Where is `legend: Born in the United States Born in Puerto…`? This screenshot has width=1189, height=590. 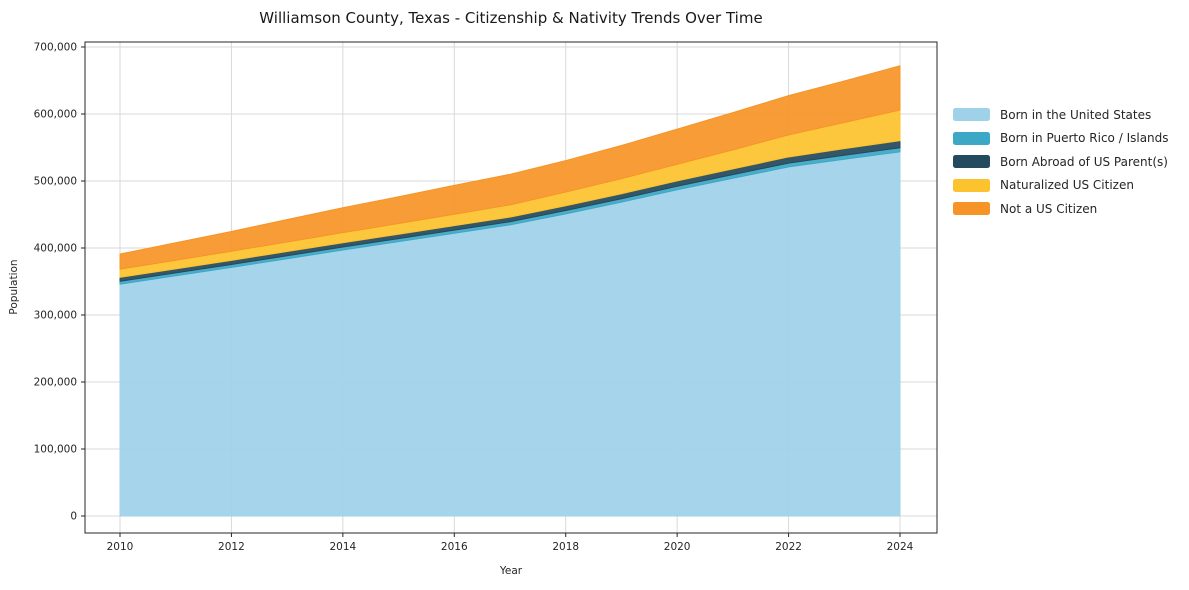 legend: Born in the United States Born in Puerto… is located at coordinates (1061, 162).